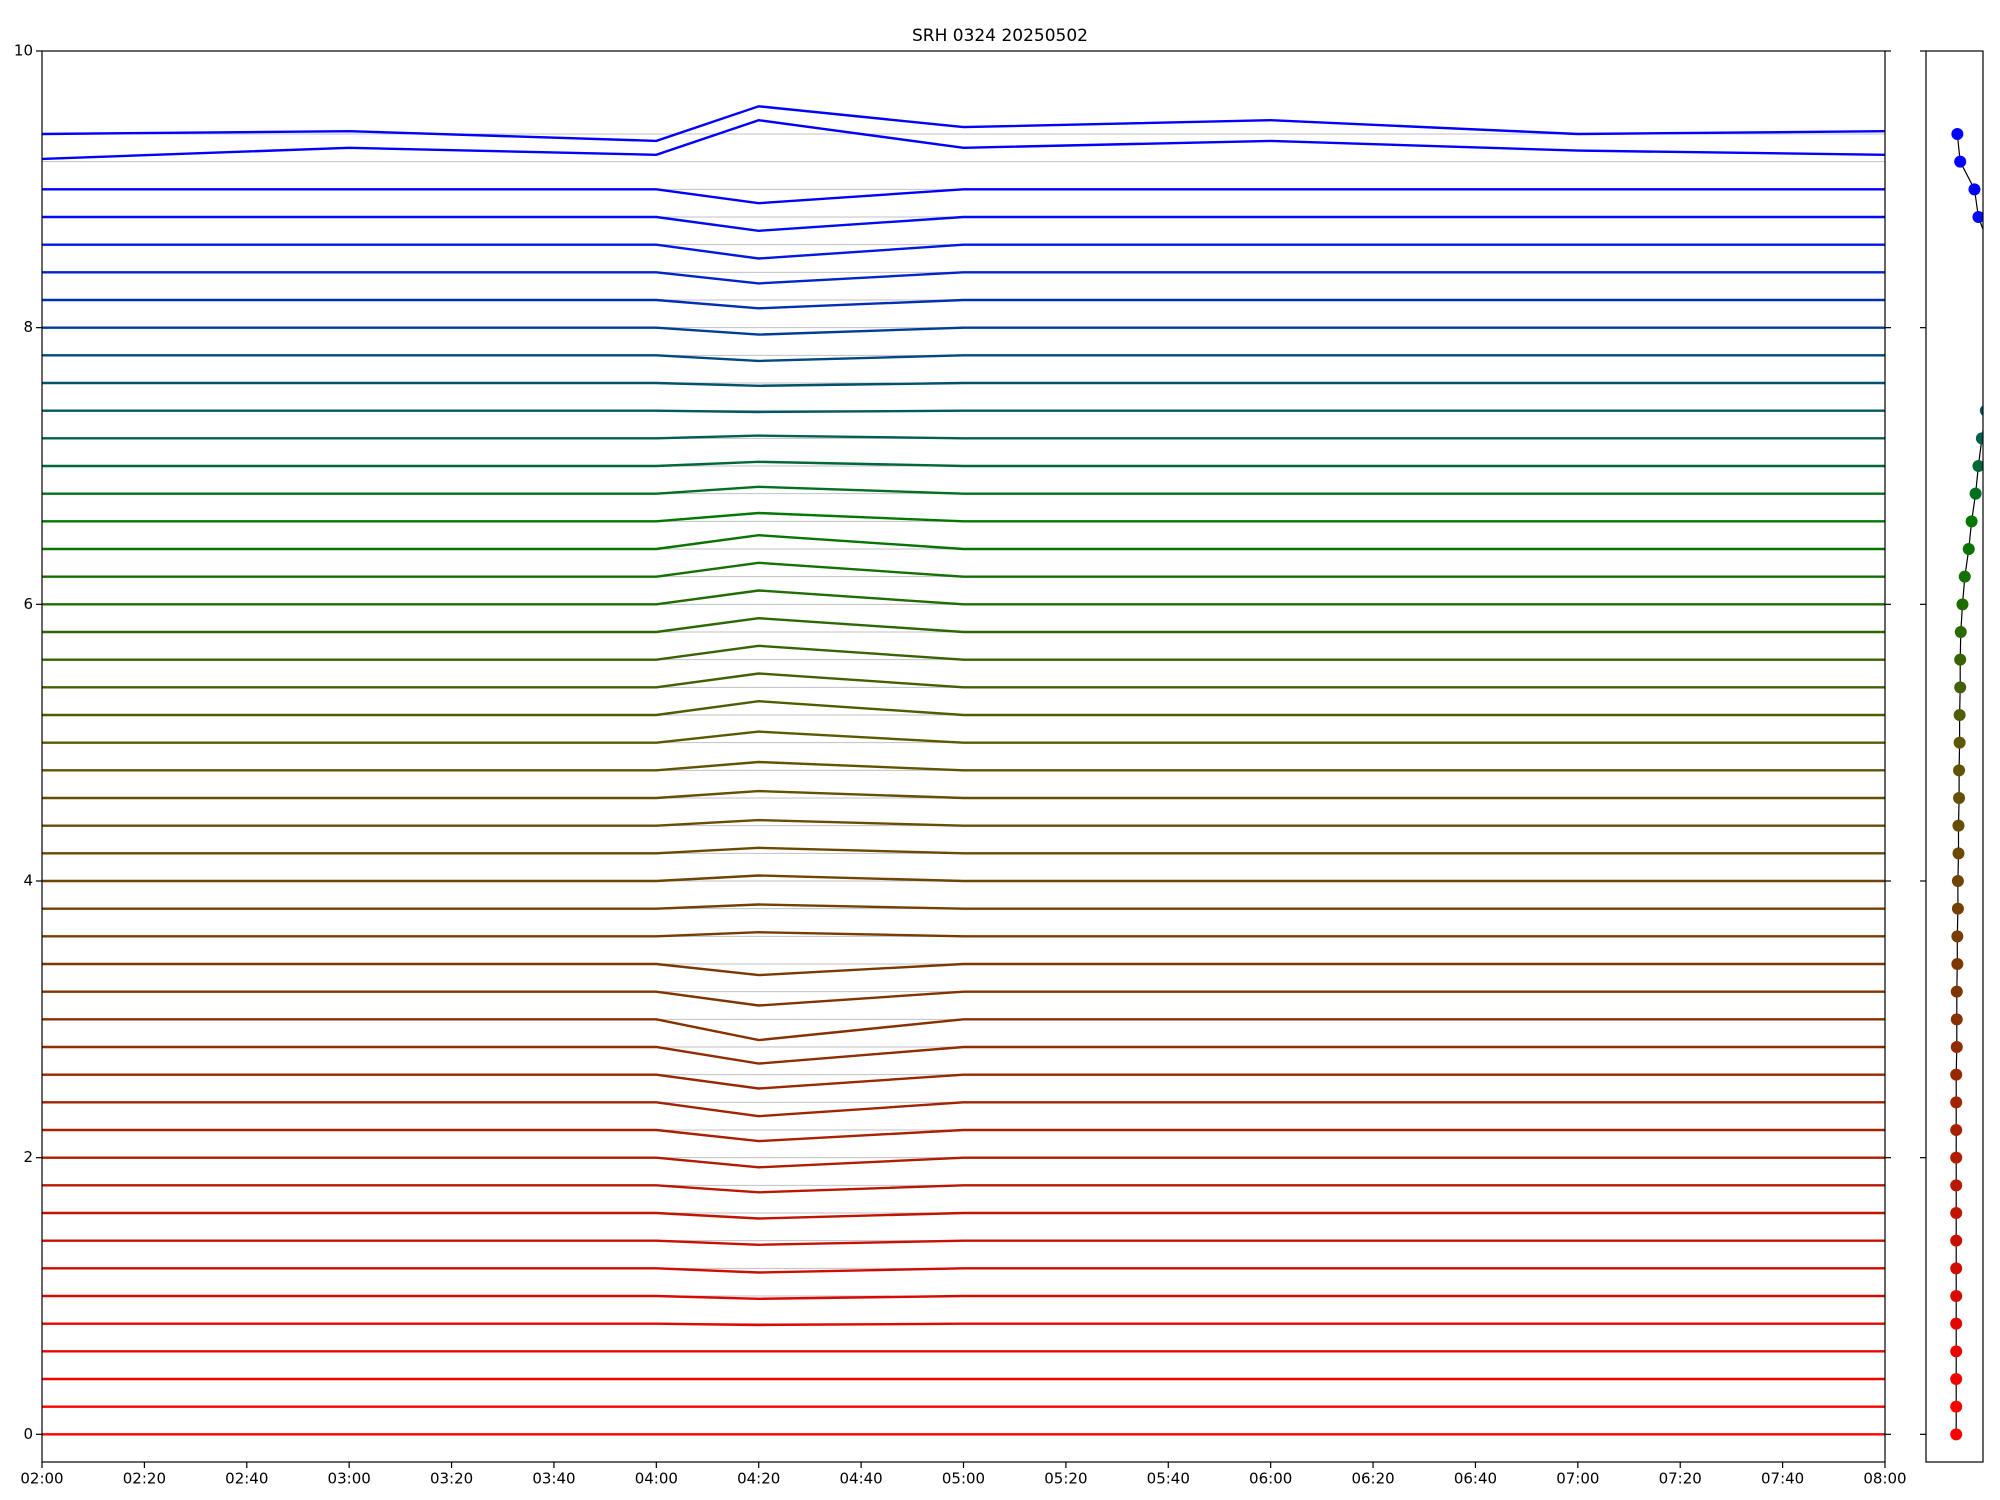 This screenshot has width=2000, height=1500. What do you see at coordinates (28, 604) in the screenshot?
I see `y-tick-label: 6` at bounding box center [28, 604].